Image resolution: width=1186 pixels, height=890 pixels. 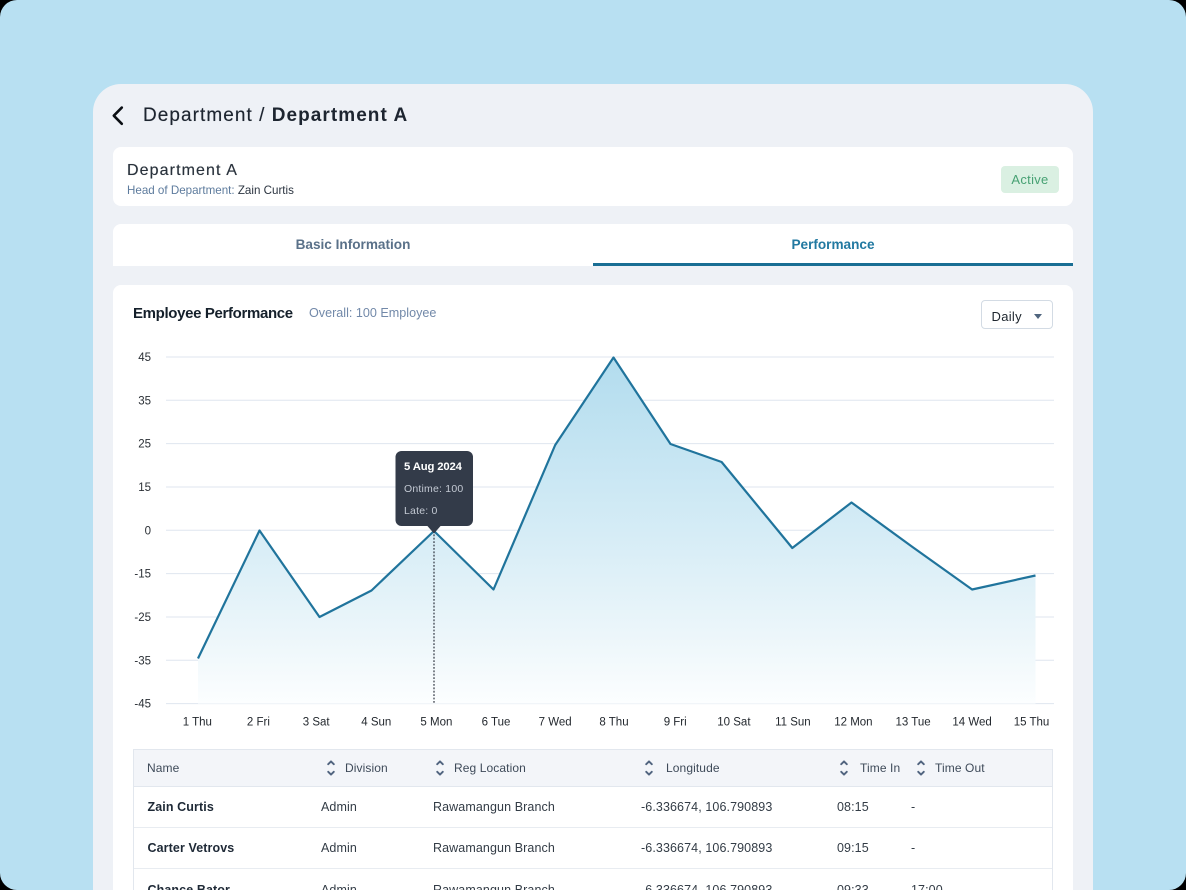 I want to click on svg-text: 8 Thu, so click(x=613, y=723).